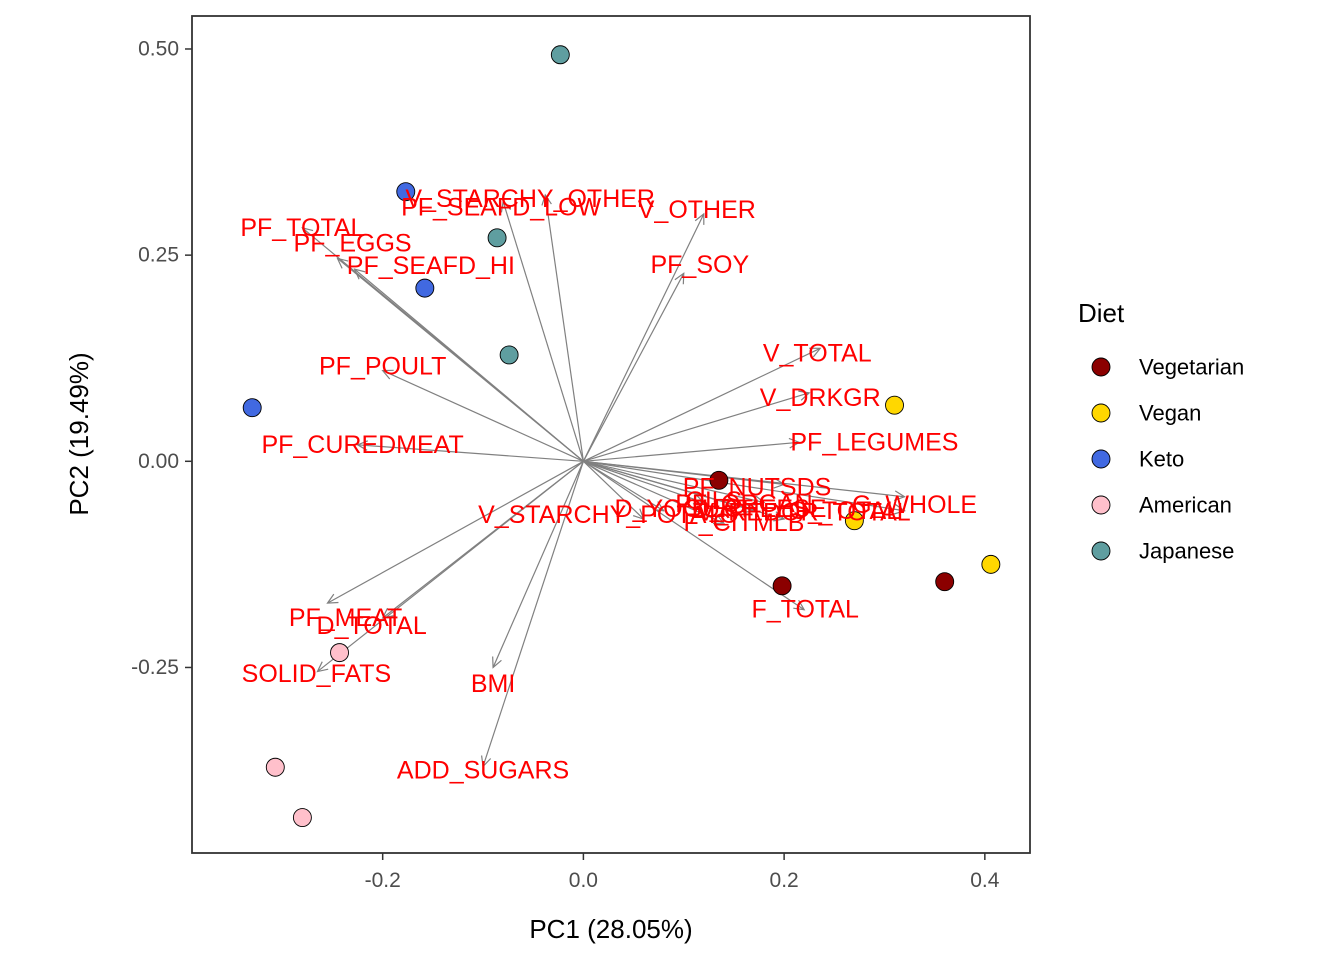  I want to click on loading-label-v-redor-total: V_REDOR_TOTAL, so click(804, 512).